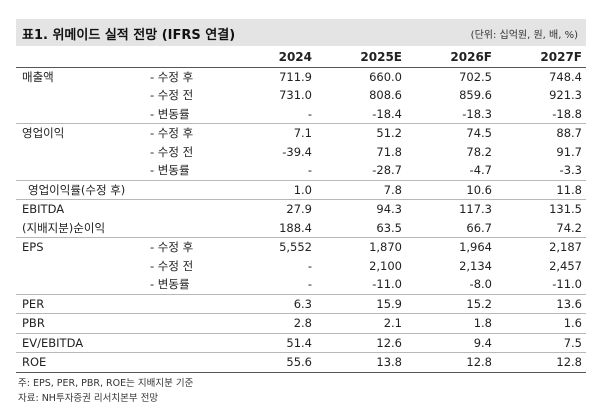  Describe the element at coordinates (361, 189) in the screenshot. I see `cell-value: 7.8` at that location.